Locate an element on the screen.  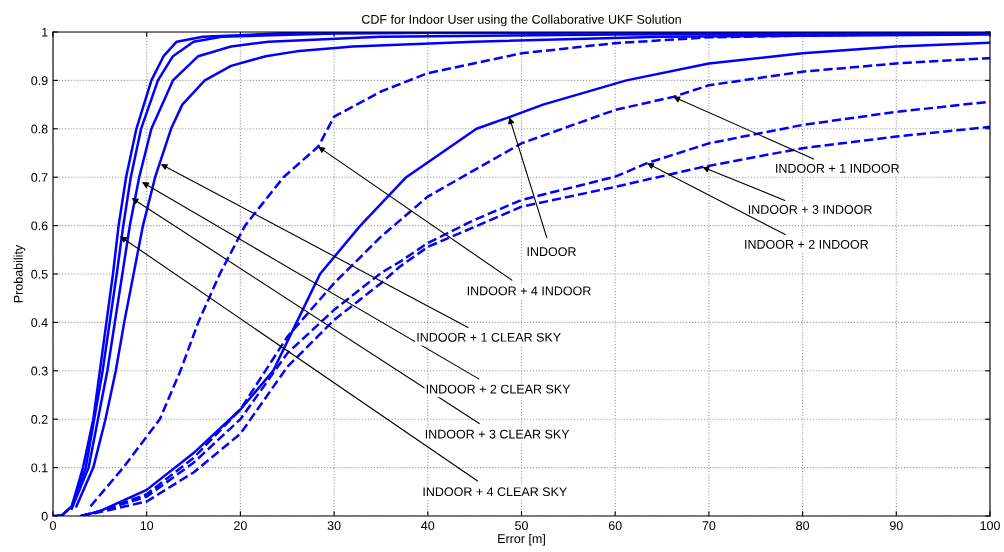
x-tick-label: 10 is located at coordinates (147, 526).